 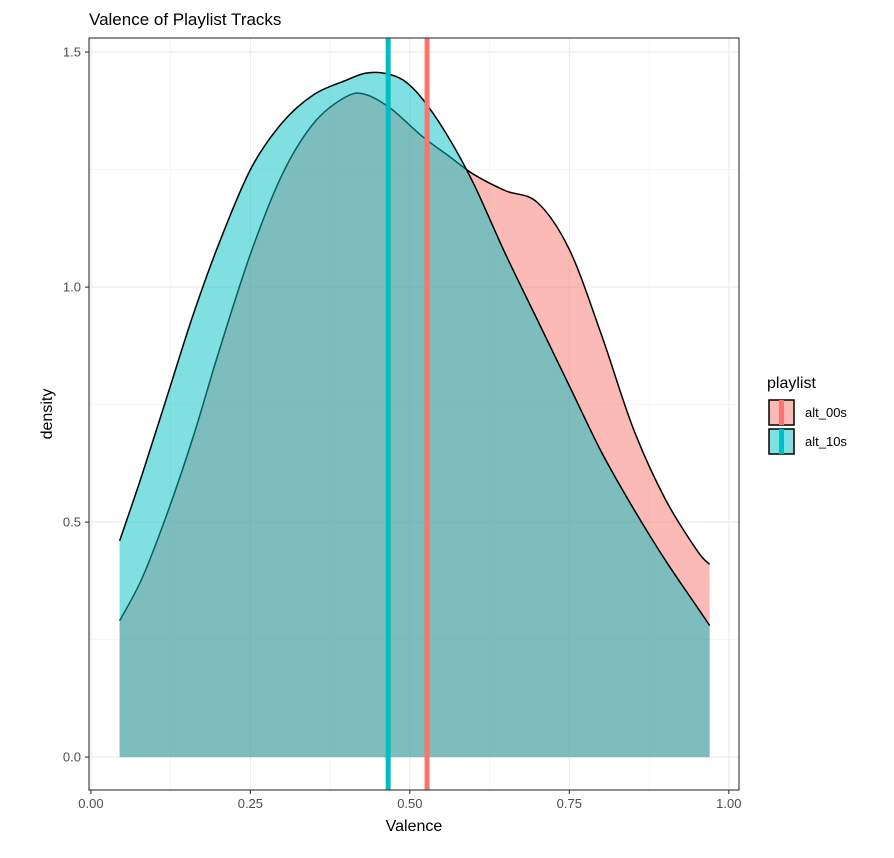 What do you see at coordinates (728, 803) in the screenshot?
I see `x-tick-label: 1.00` at bounding box center [728, 803].